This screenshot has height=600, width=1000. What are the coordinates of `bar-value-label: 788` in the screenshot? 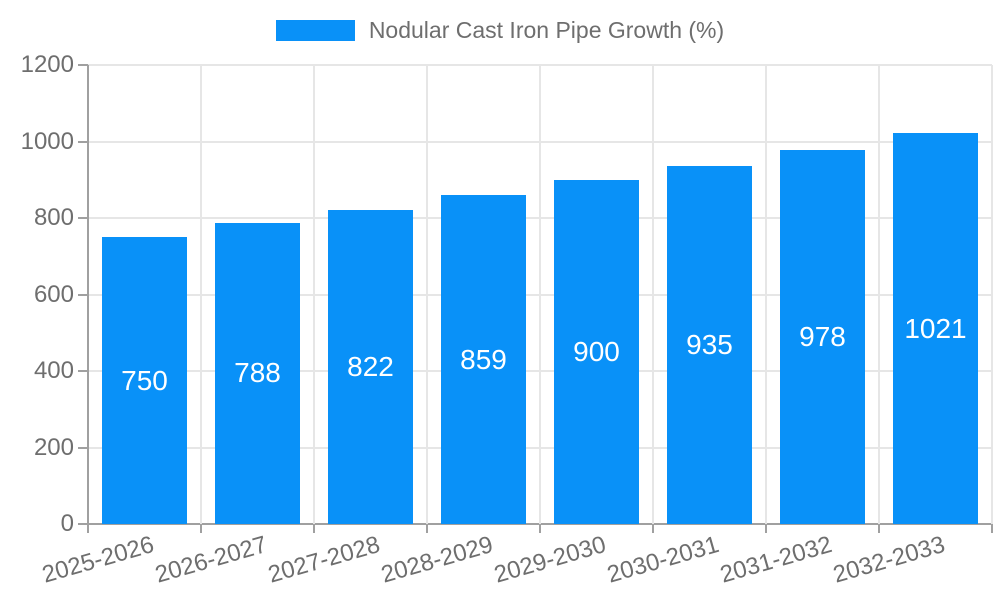 It's located at (257, 373).